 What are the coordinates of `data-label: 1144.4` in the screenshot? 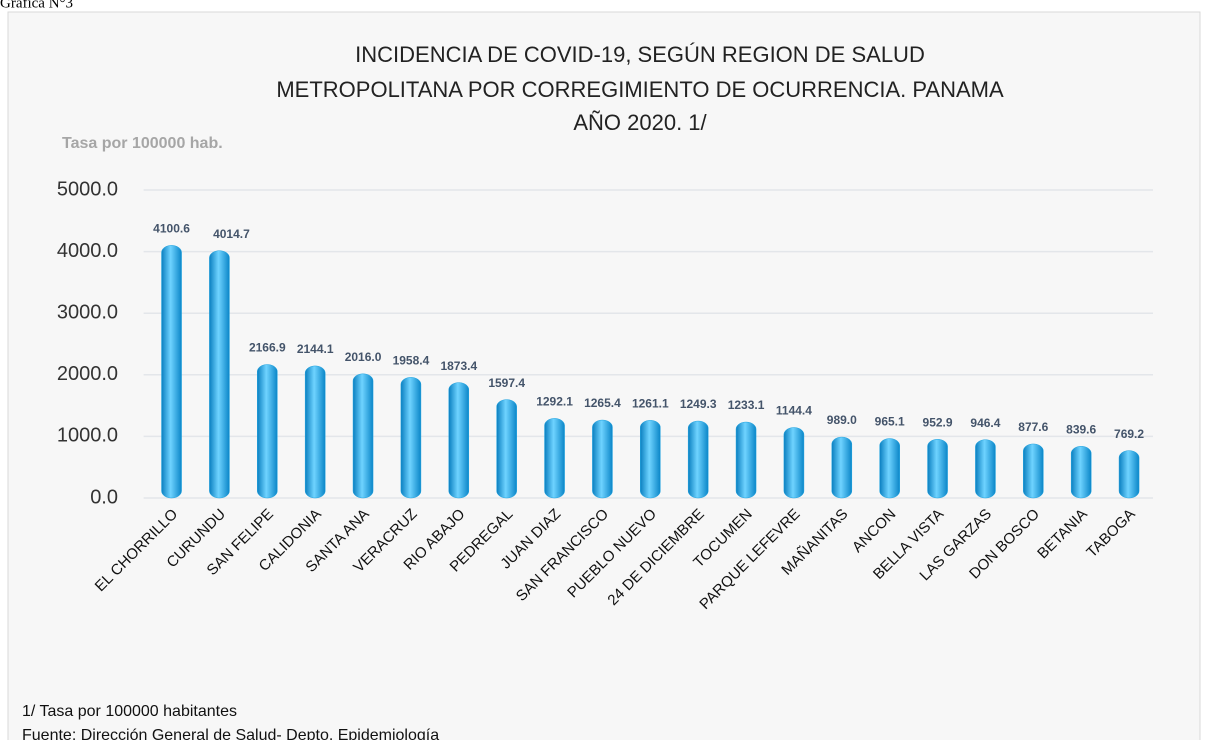 It's located at (794, 411).